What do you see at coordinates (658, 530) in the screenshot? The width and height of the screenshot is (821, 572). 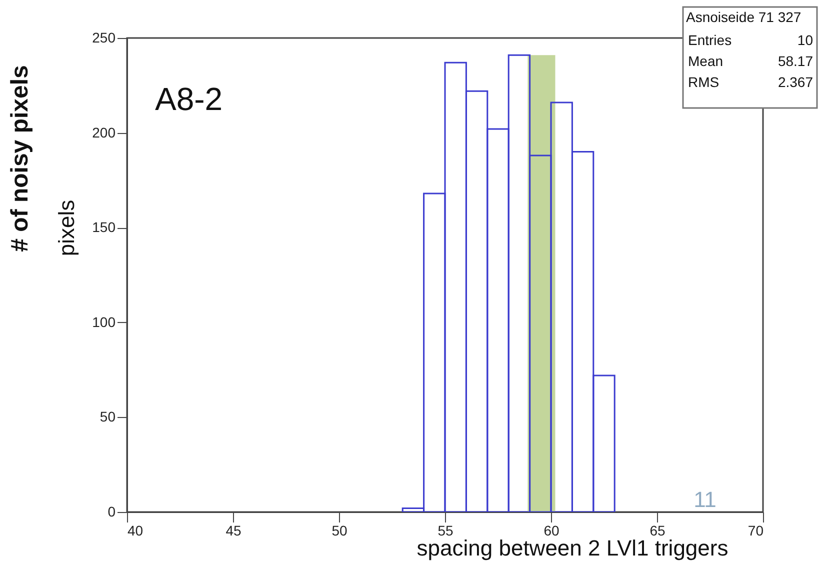 I see `x-tick-label: 65` at bounding box center [658, 530].